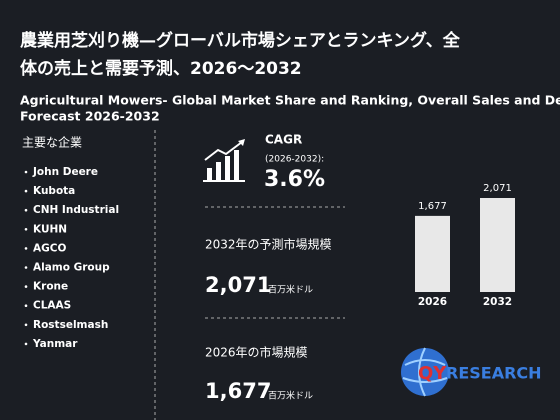  What do you see at coordinates (55, 344) in the screenshot?
I see `company-name: Yanmar` at bounding box center [55, 344].